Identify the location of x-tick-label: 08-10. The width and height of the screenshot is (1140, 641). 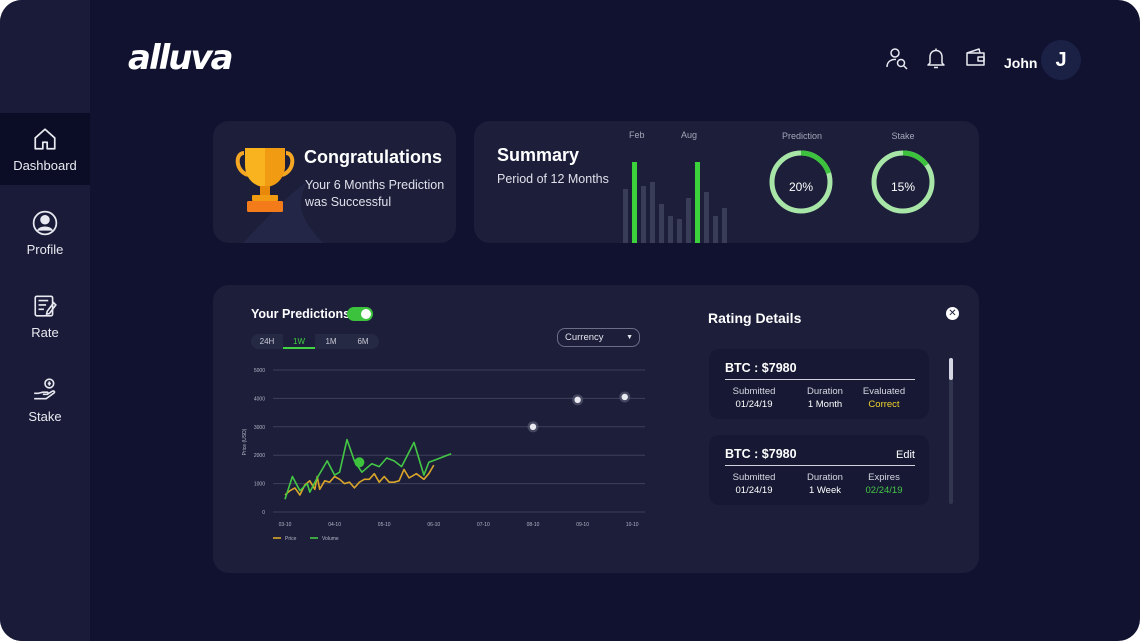
(533, 525).